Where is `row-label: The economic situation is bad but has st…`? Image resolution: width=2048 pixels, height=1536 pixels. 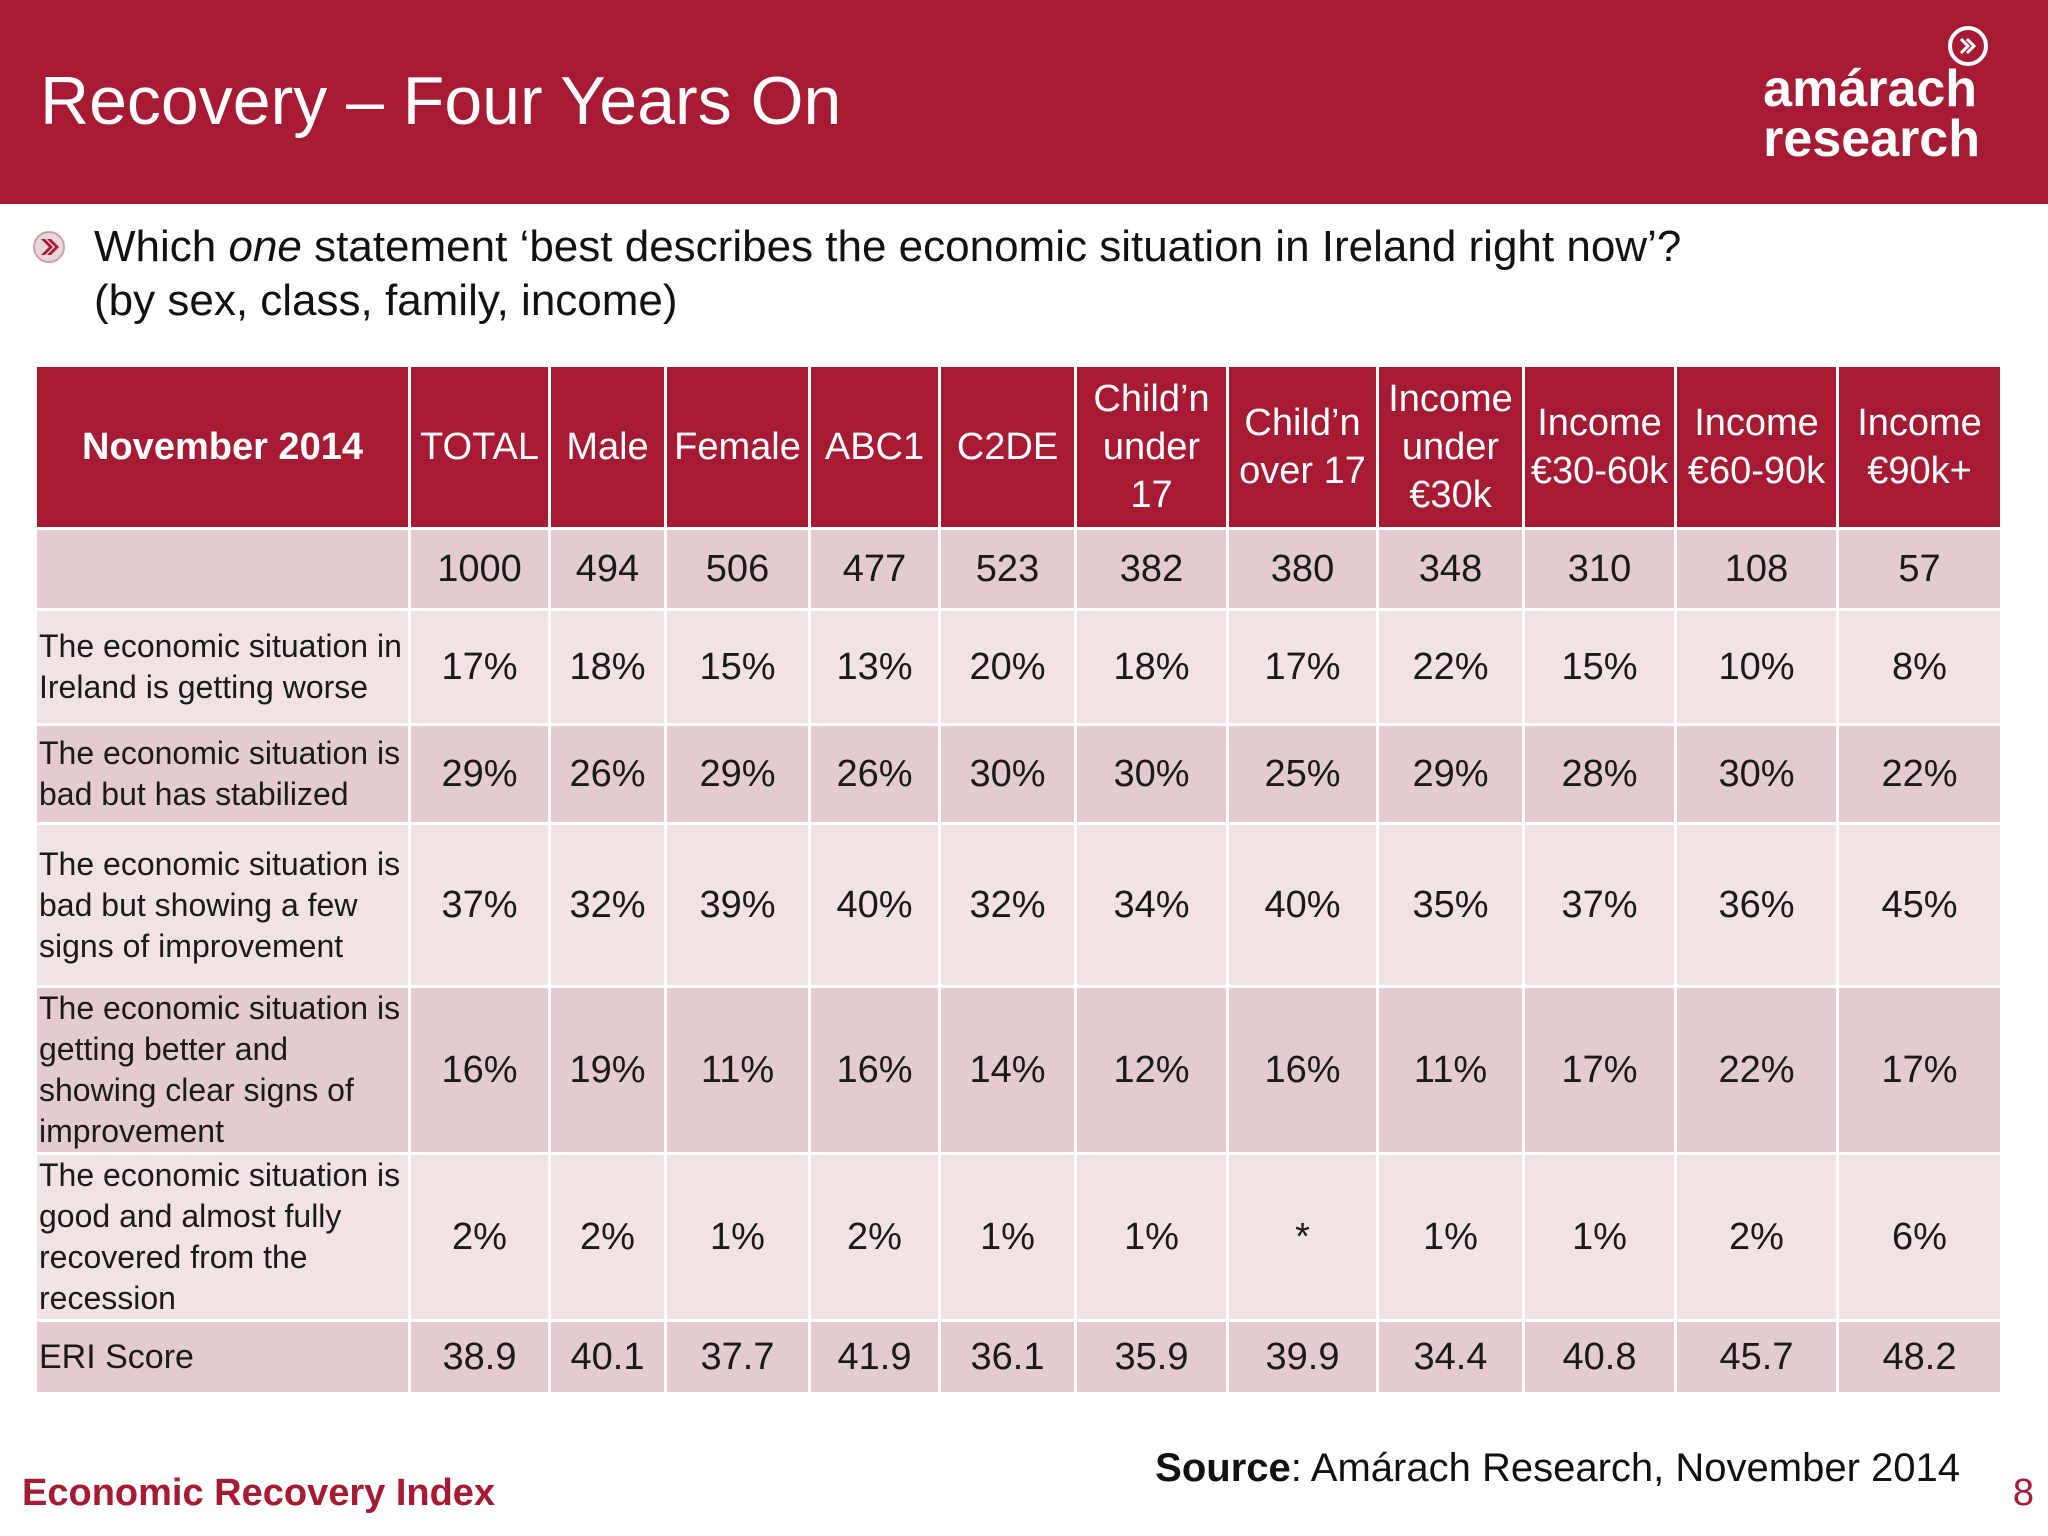
row-label: The economic situation is bad but has st… is located at coordinates (222, 774).